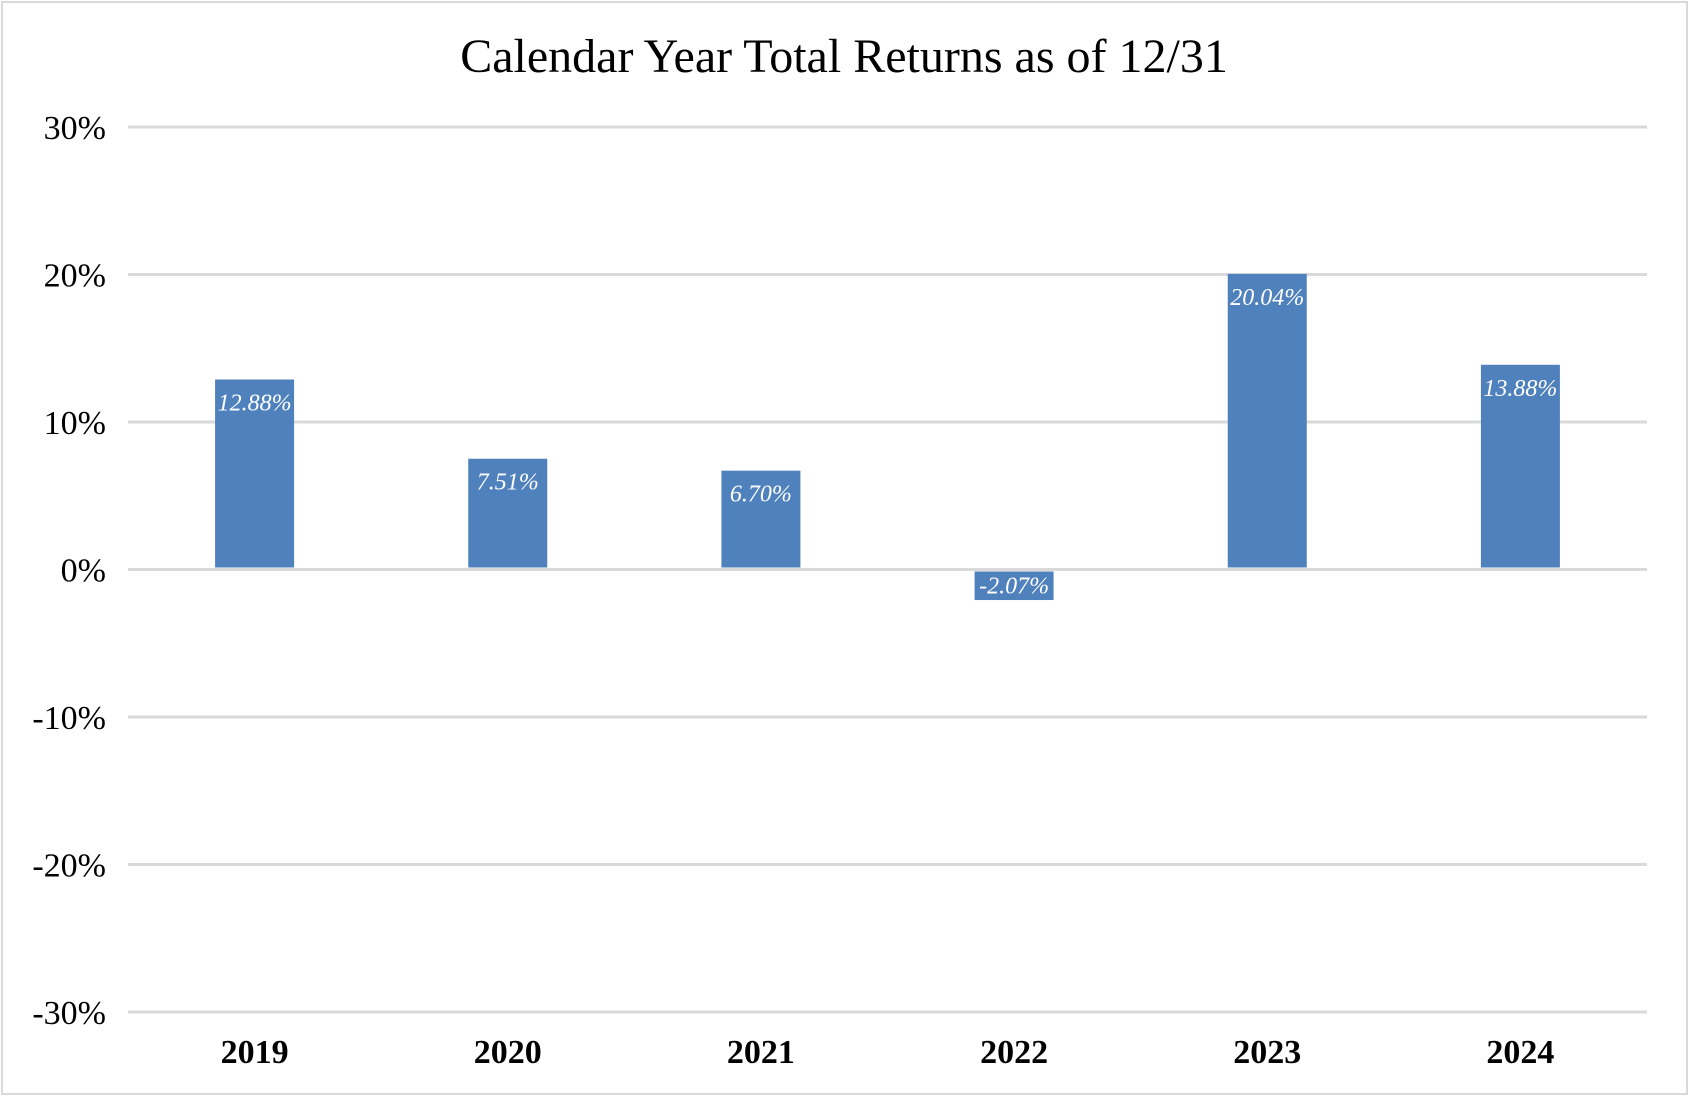 The image size is (1689, 1096). I want to click on data-label: 12.88%, so click(255, 404).